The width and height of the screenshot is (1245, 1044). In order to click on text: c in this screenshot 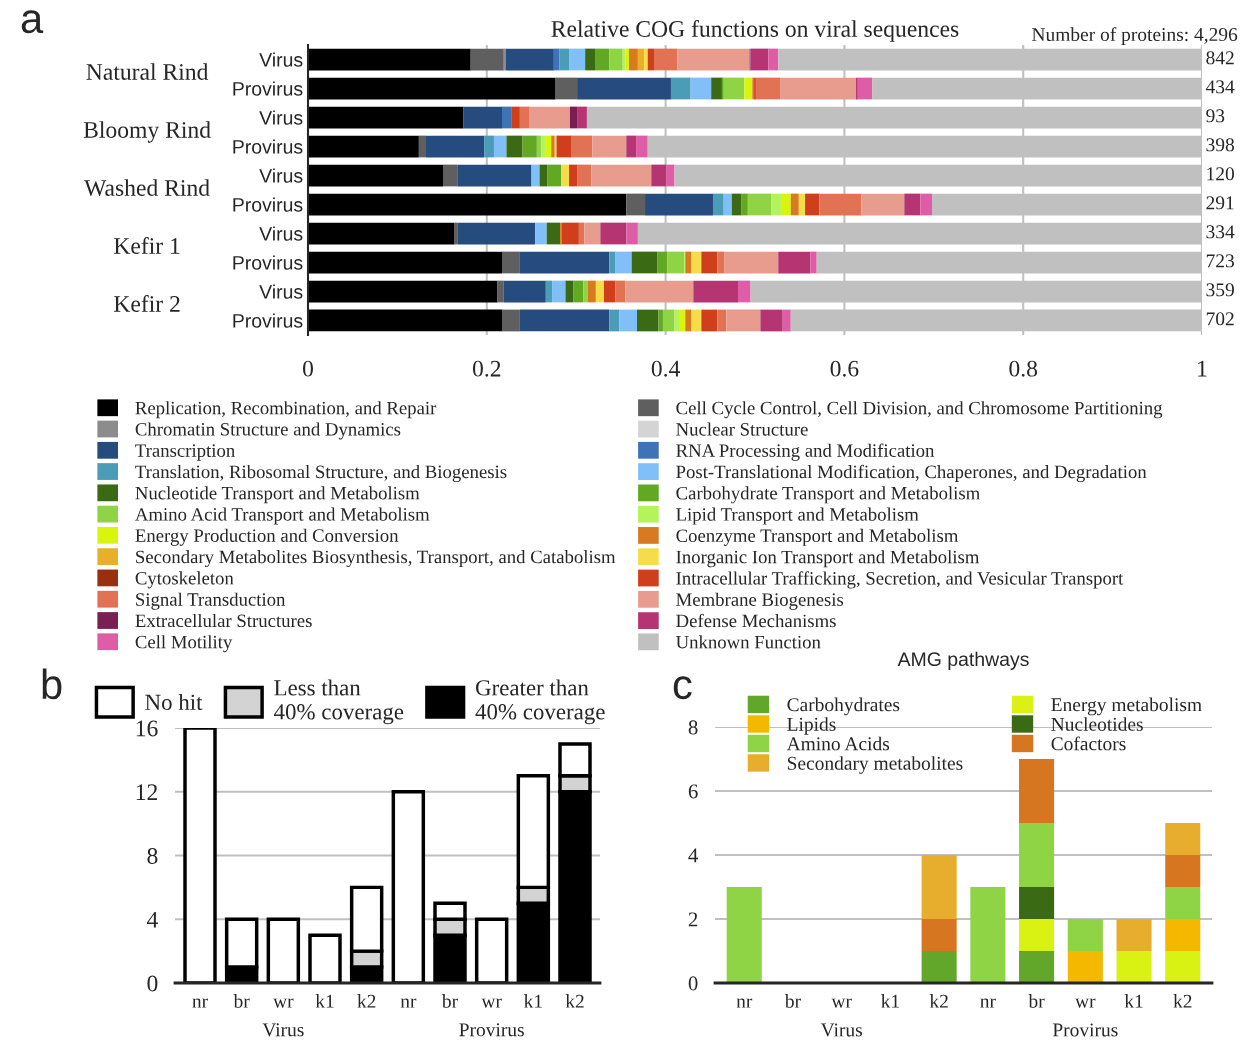, I will do `click(682, 688)`.